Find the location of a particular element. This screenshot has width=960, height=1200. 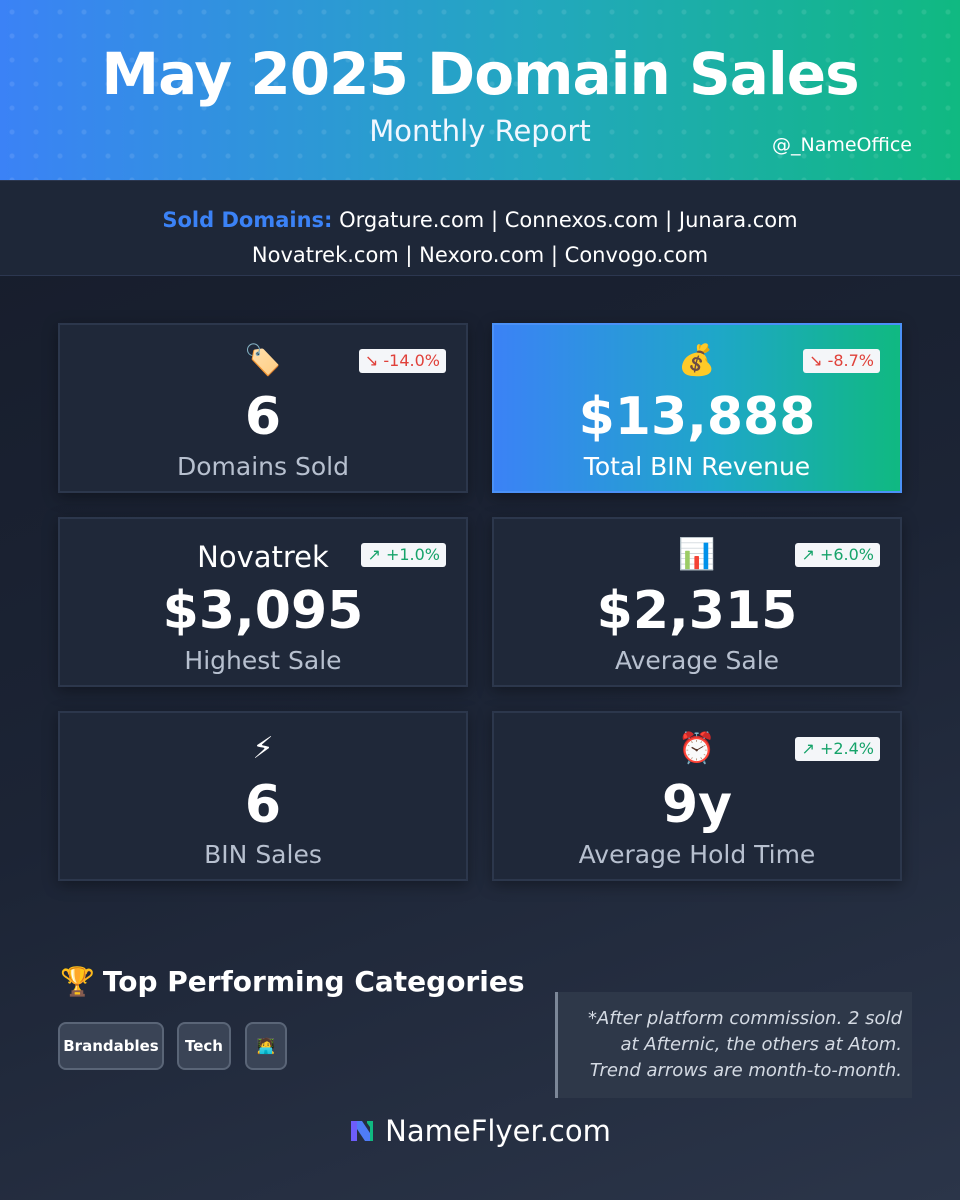

category-chip-technologist-icon: 🧑‍💻 is located at coordinates (266, 1046).